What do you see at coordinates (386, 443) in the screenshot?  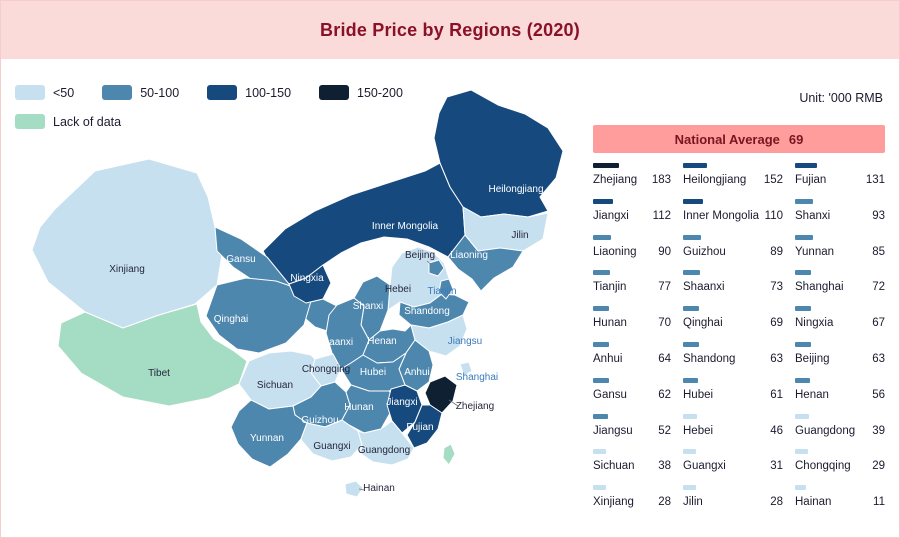 I see `region-guangdong` at bounding box center [386, 443].